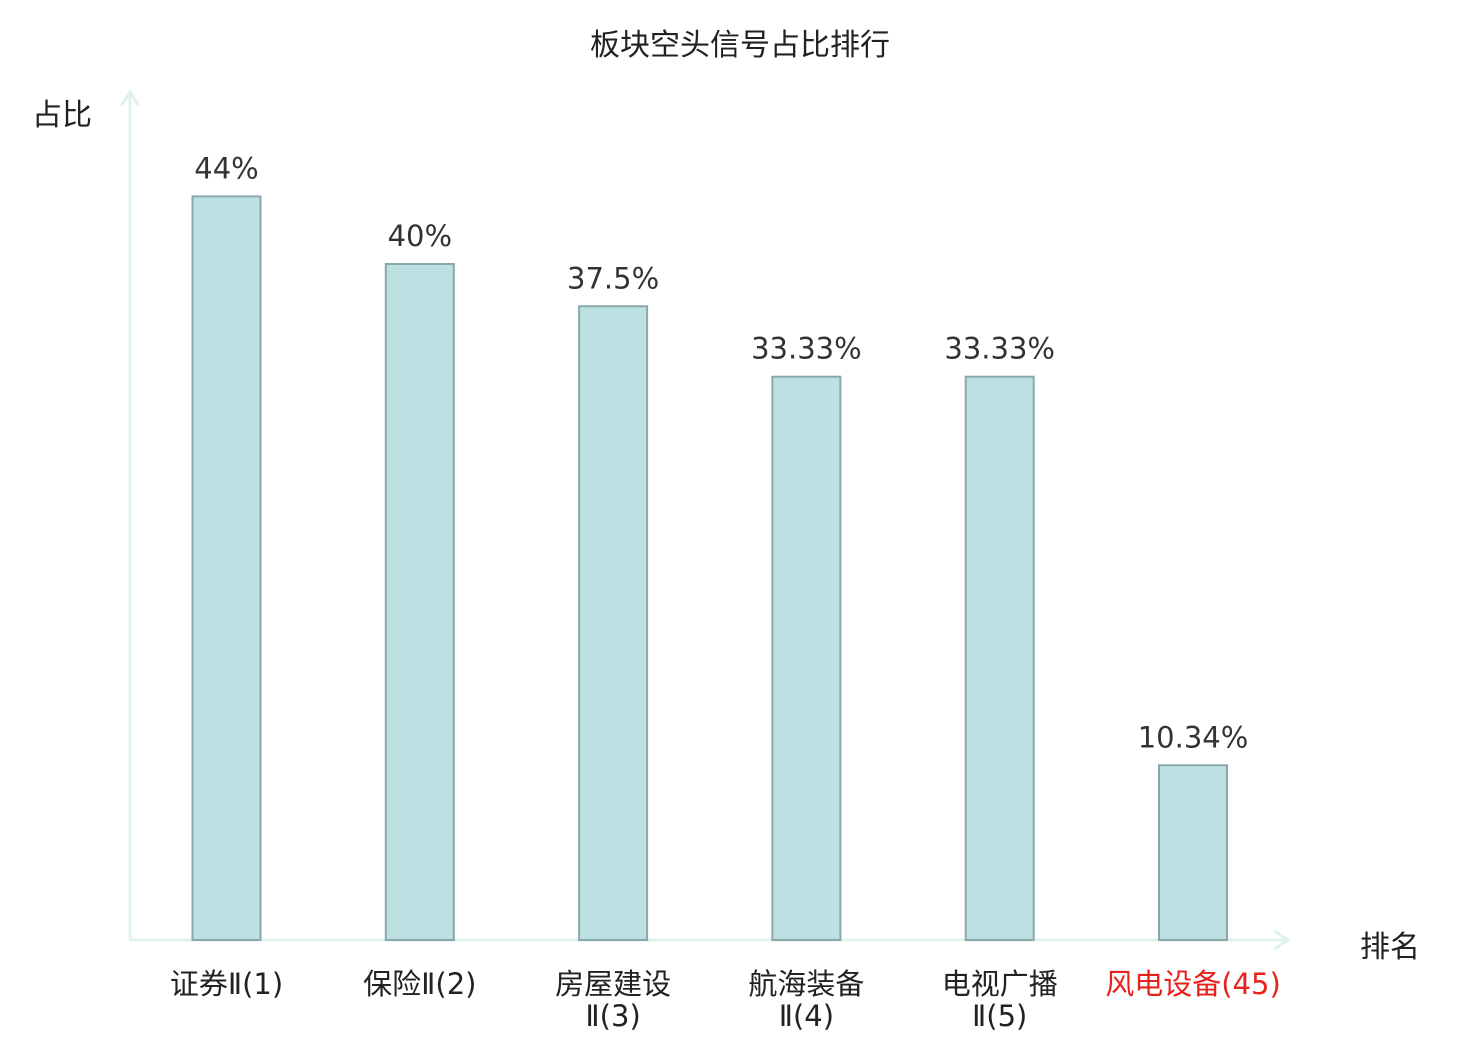 The width and height of the screenshot is (1480, 1040). What do you see at coordinates (420, 236) in the screenshot?
I see `data-label: 40%` at bounding box center [420, 236].